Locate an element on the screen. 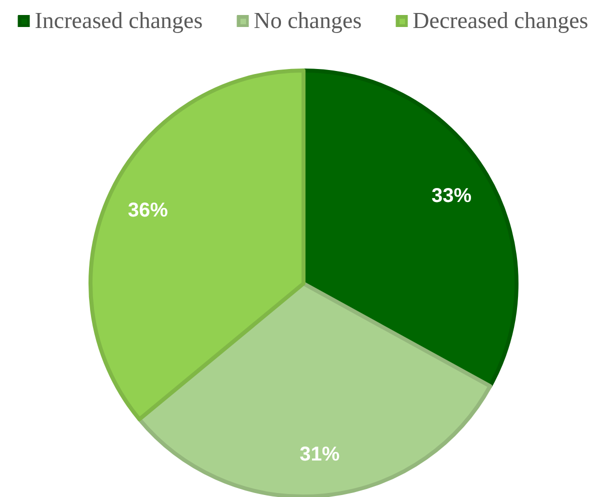 The image size is (606, 497). data-label: 36% is located at coordinates (148, 210).